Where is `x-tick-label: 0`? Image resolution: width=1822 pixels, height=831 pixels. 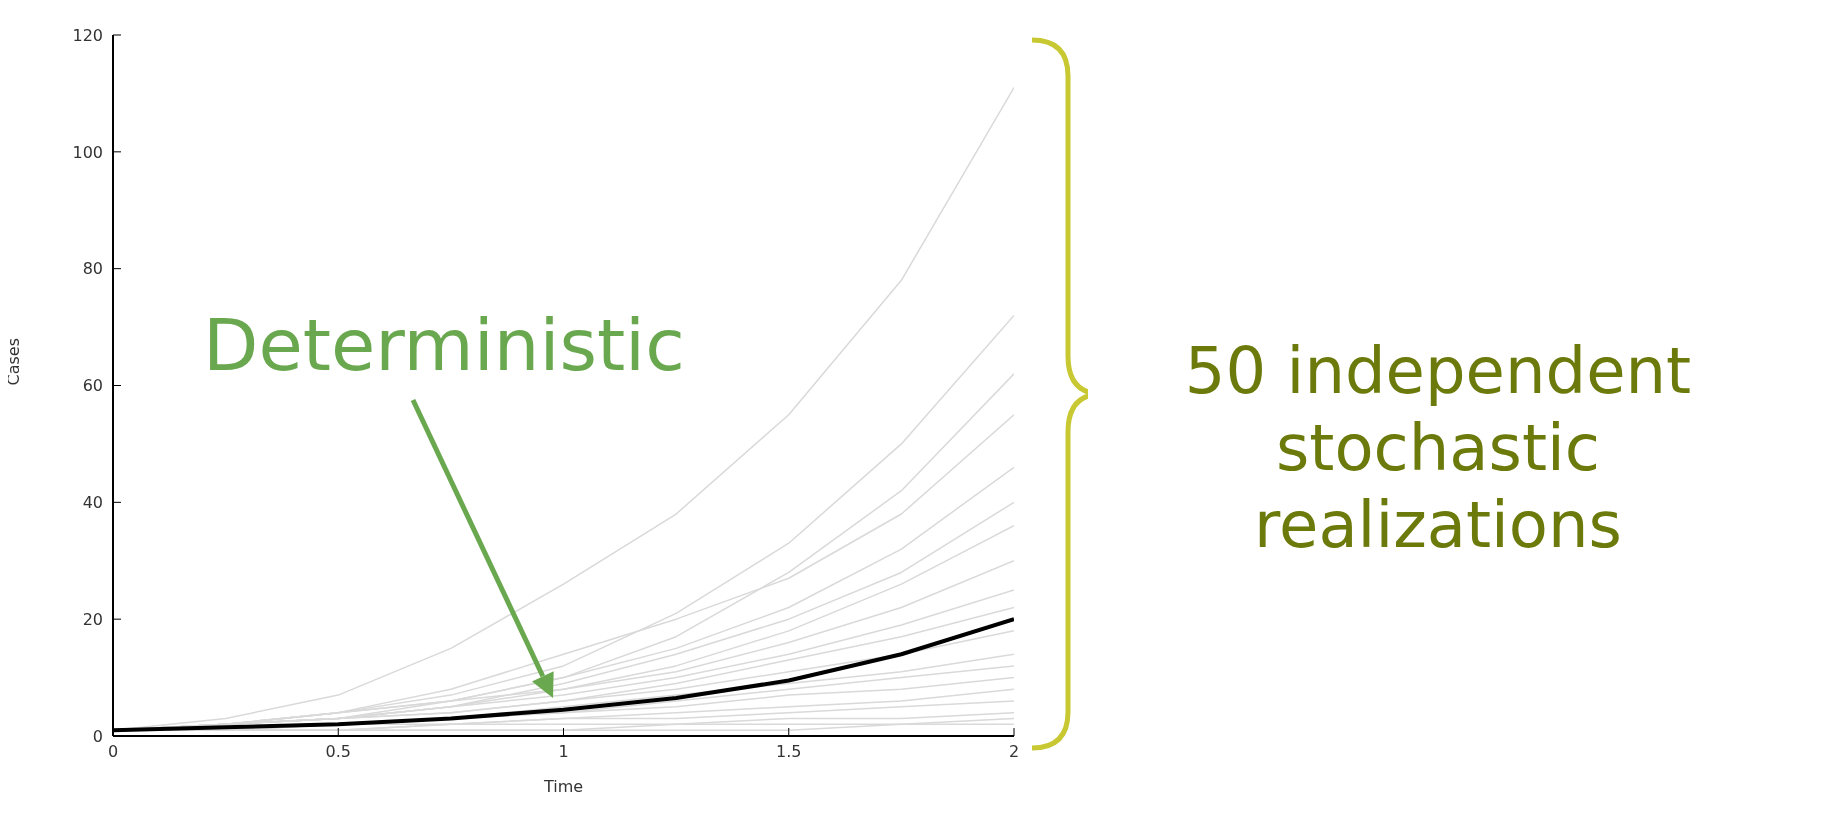
x-tick-label: 0 is located at coordinates (113, 752).